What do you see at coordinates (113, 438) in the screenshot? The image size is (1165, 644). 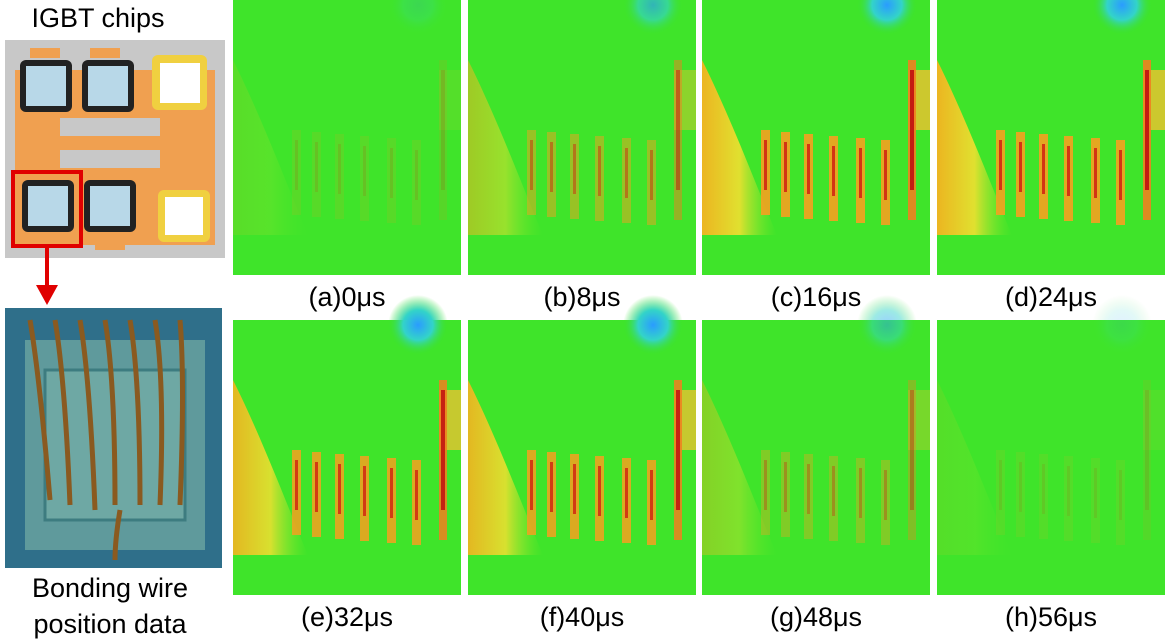 I see `bonding-photo` at bounding box center [113, 438].